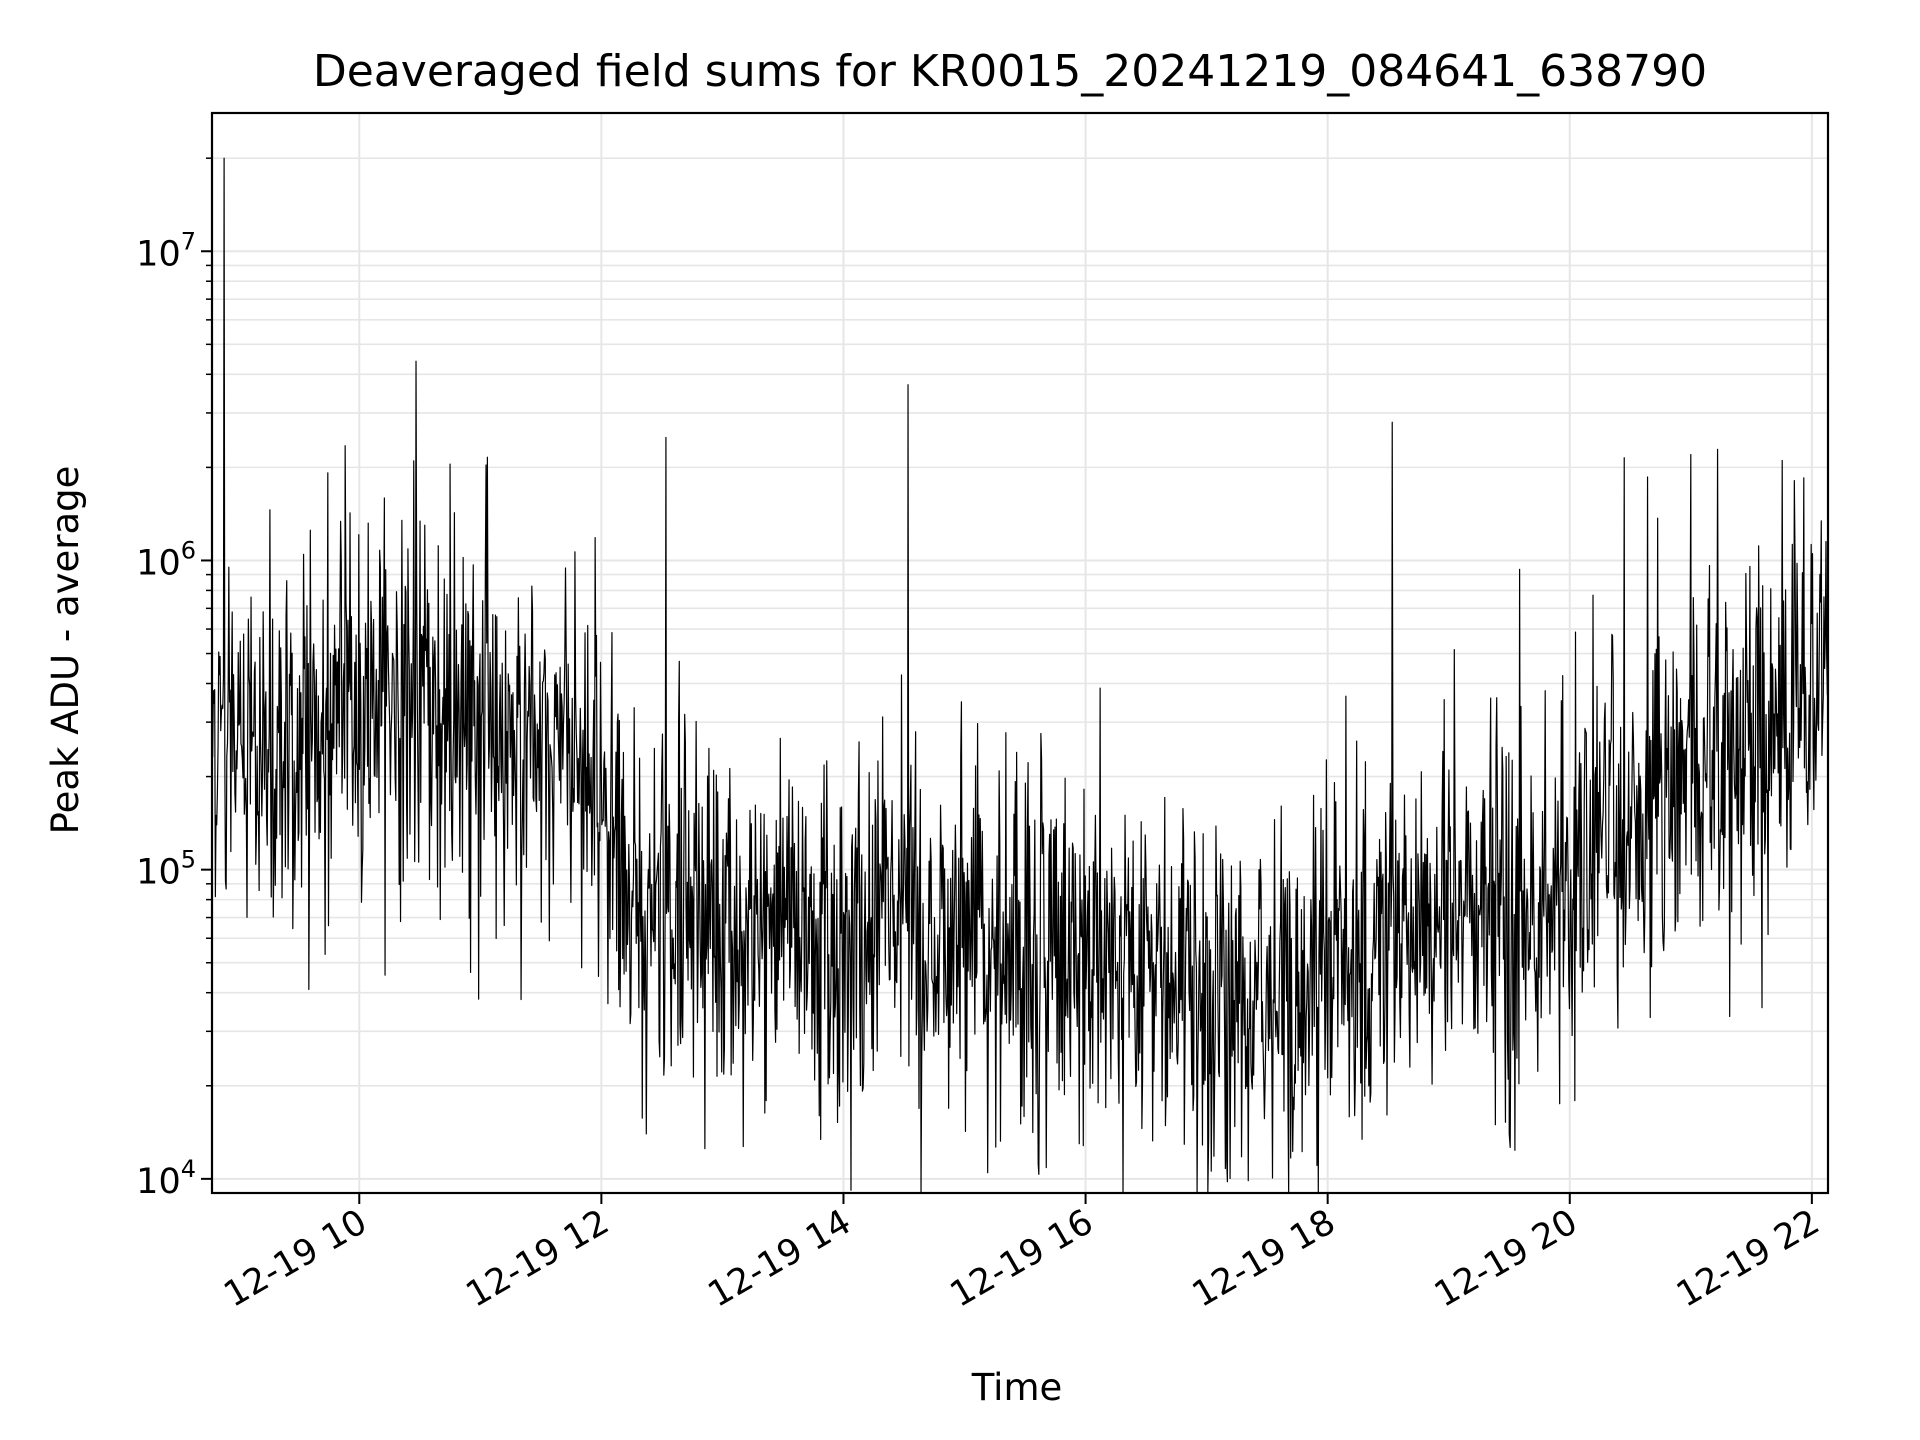  What do you see at coordinates (65, 650) in the screenshot?
I see `y-axis-label: Peak ADU - average` at bounding box center [65, 650].